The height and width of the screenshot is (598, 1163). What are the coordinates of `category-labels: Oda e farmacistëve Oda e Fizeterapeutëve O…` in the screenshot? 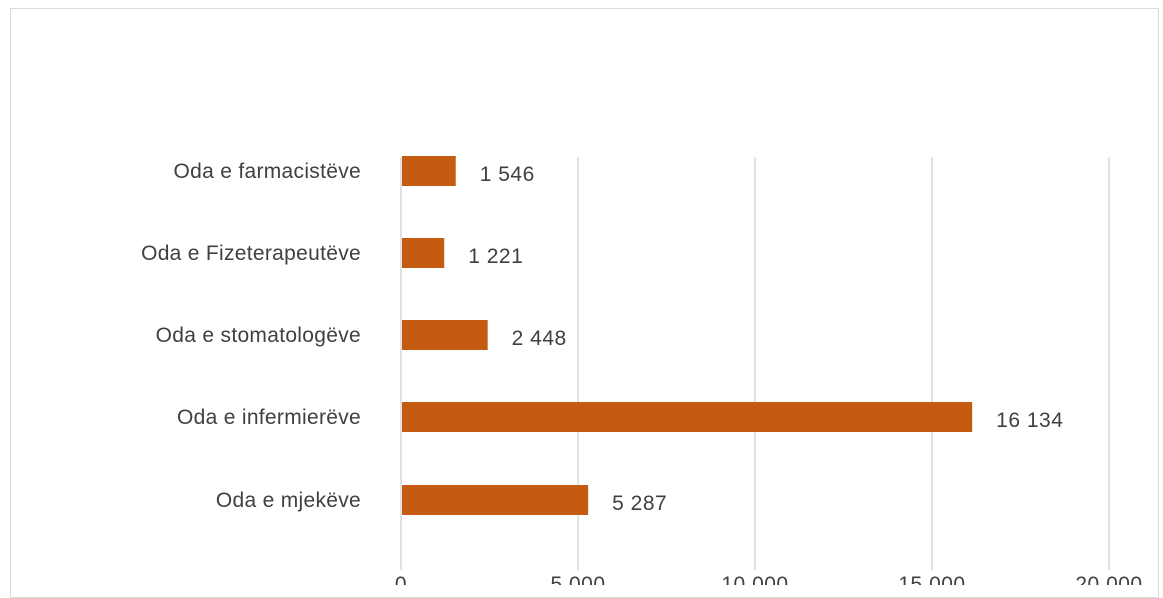 It's located at (251, 336).